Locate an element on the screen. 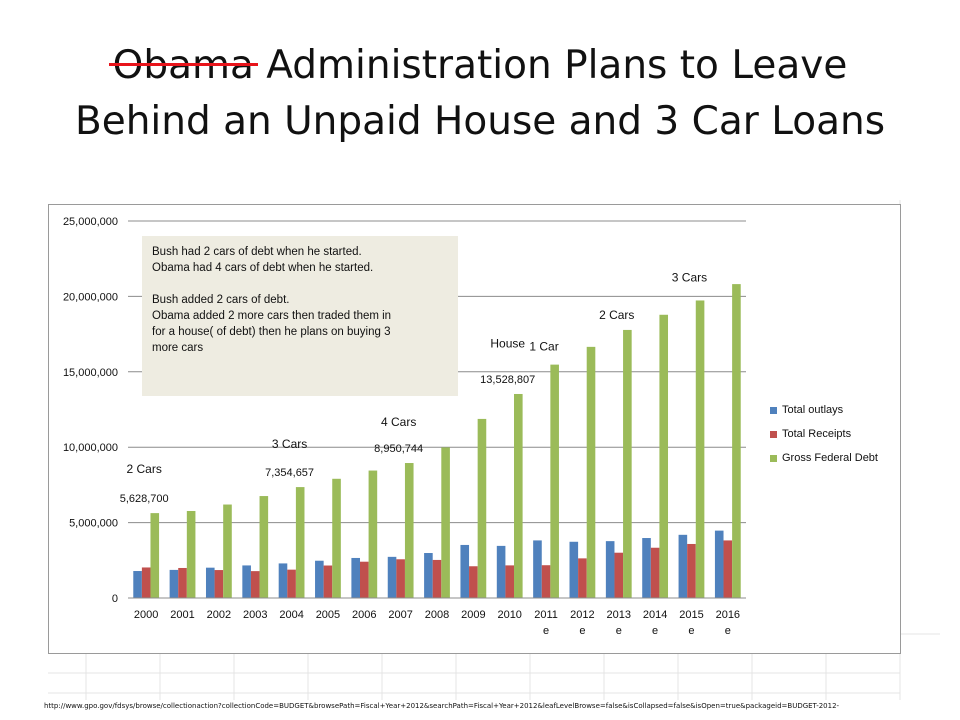  x-tick-label: 2012 e is located at coordinates (582, 623).